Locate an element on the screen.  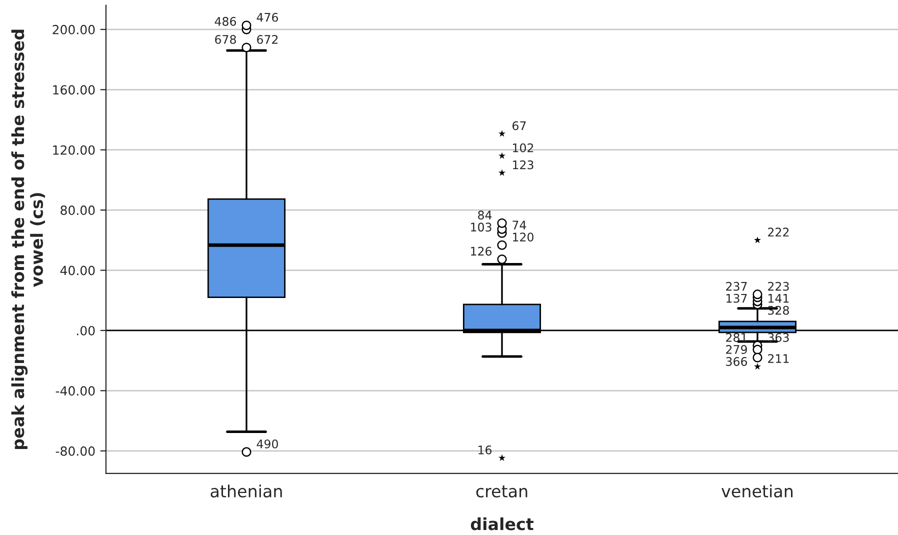
annotation: 281 is located at coordinates (736, 337).